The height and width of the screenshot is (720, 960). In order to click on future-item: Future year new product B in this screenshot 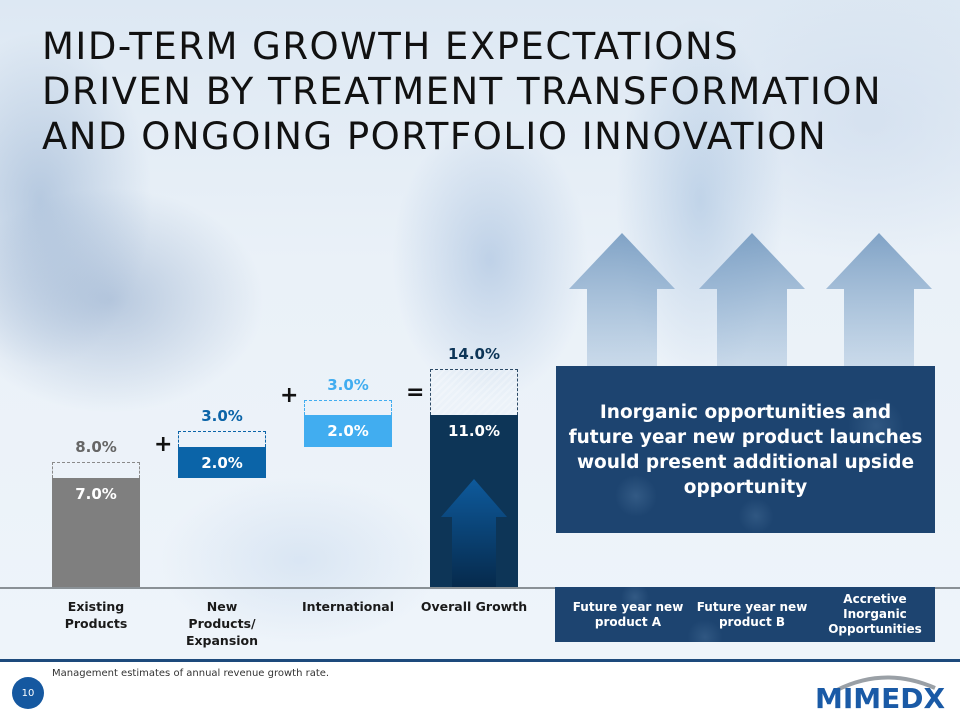, I will do `click(752, 614)`.